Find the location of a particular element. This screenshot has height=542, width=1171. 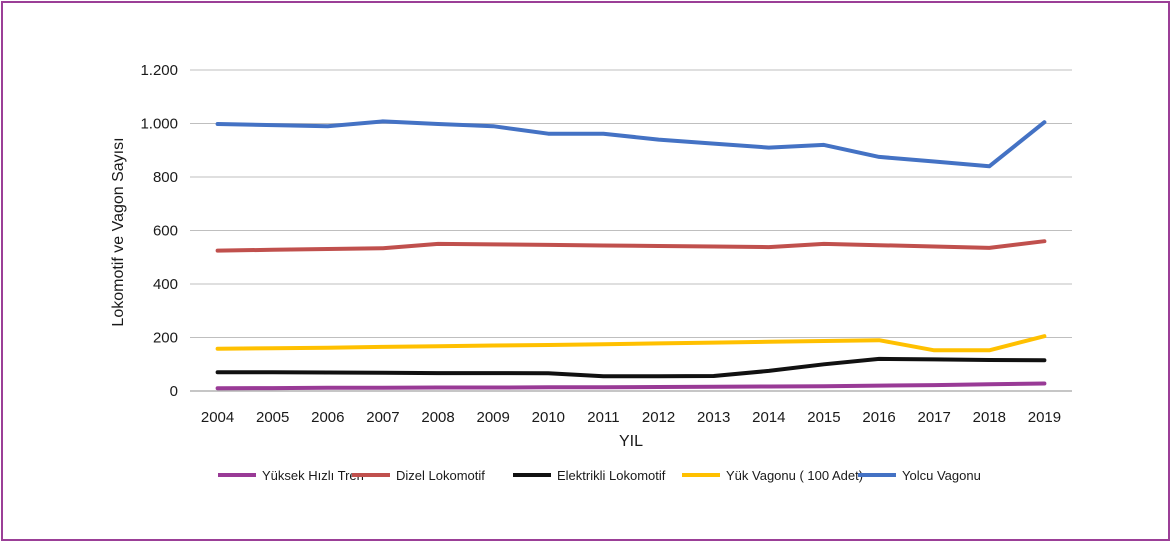

x-tick-label: 2012 is located at coordinates (658, 417).